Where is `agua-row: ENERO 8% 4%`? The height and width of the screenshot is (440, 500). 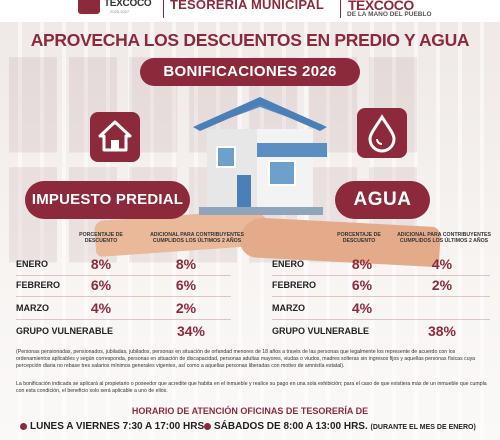
agua-row: ENERO 8% 4% is located at coordinates (381, 266).